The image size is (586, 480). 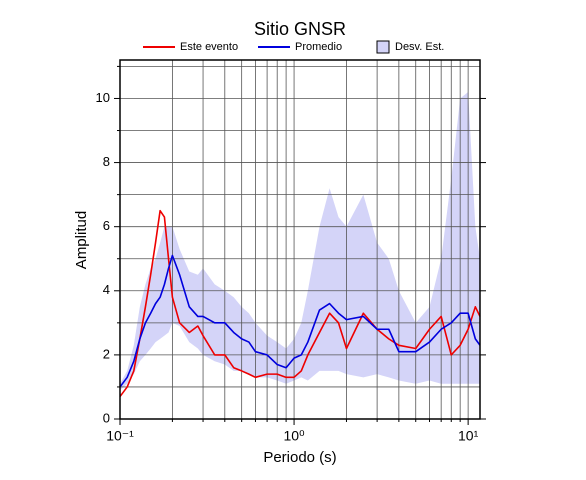 What do you see at coordinates (106, 417) in the screenshot?
I see `y-tick-label: 0` at bounding box center [106, 417].